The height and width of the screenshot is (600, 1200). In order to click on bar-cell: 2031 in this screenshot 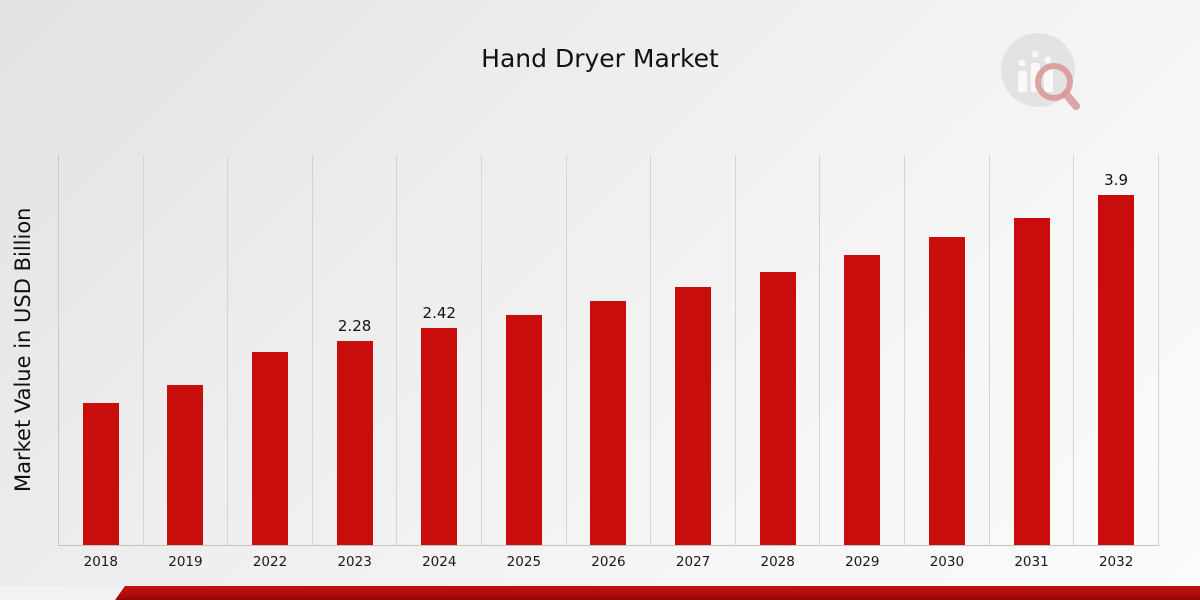, I will do `click(1032, 362)`.